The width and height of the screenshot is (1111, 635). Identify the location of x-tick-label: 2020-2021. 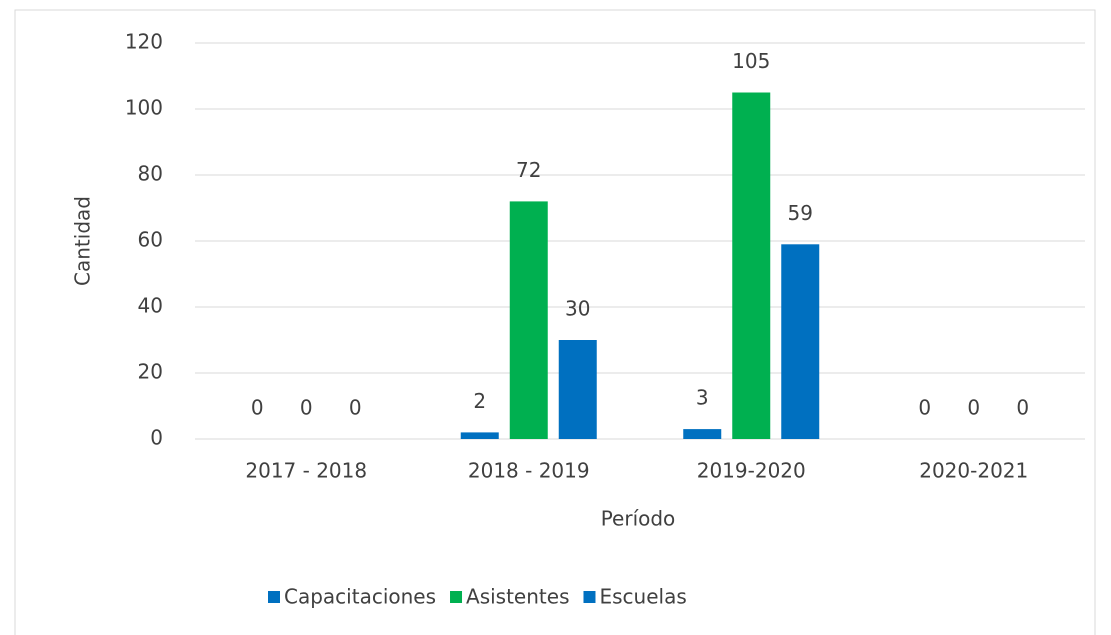
(973, 471).